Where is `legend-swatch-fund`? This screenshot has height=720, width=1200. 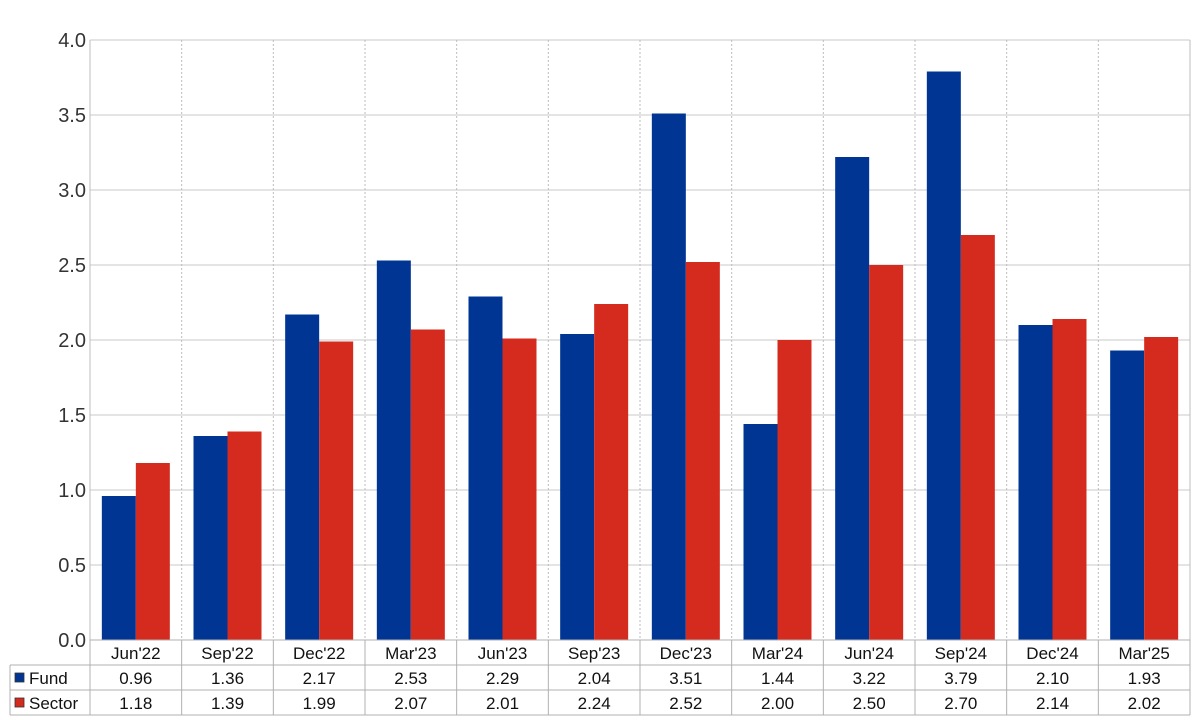
legend-swatch-fund is located at coordinates (19, 677).